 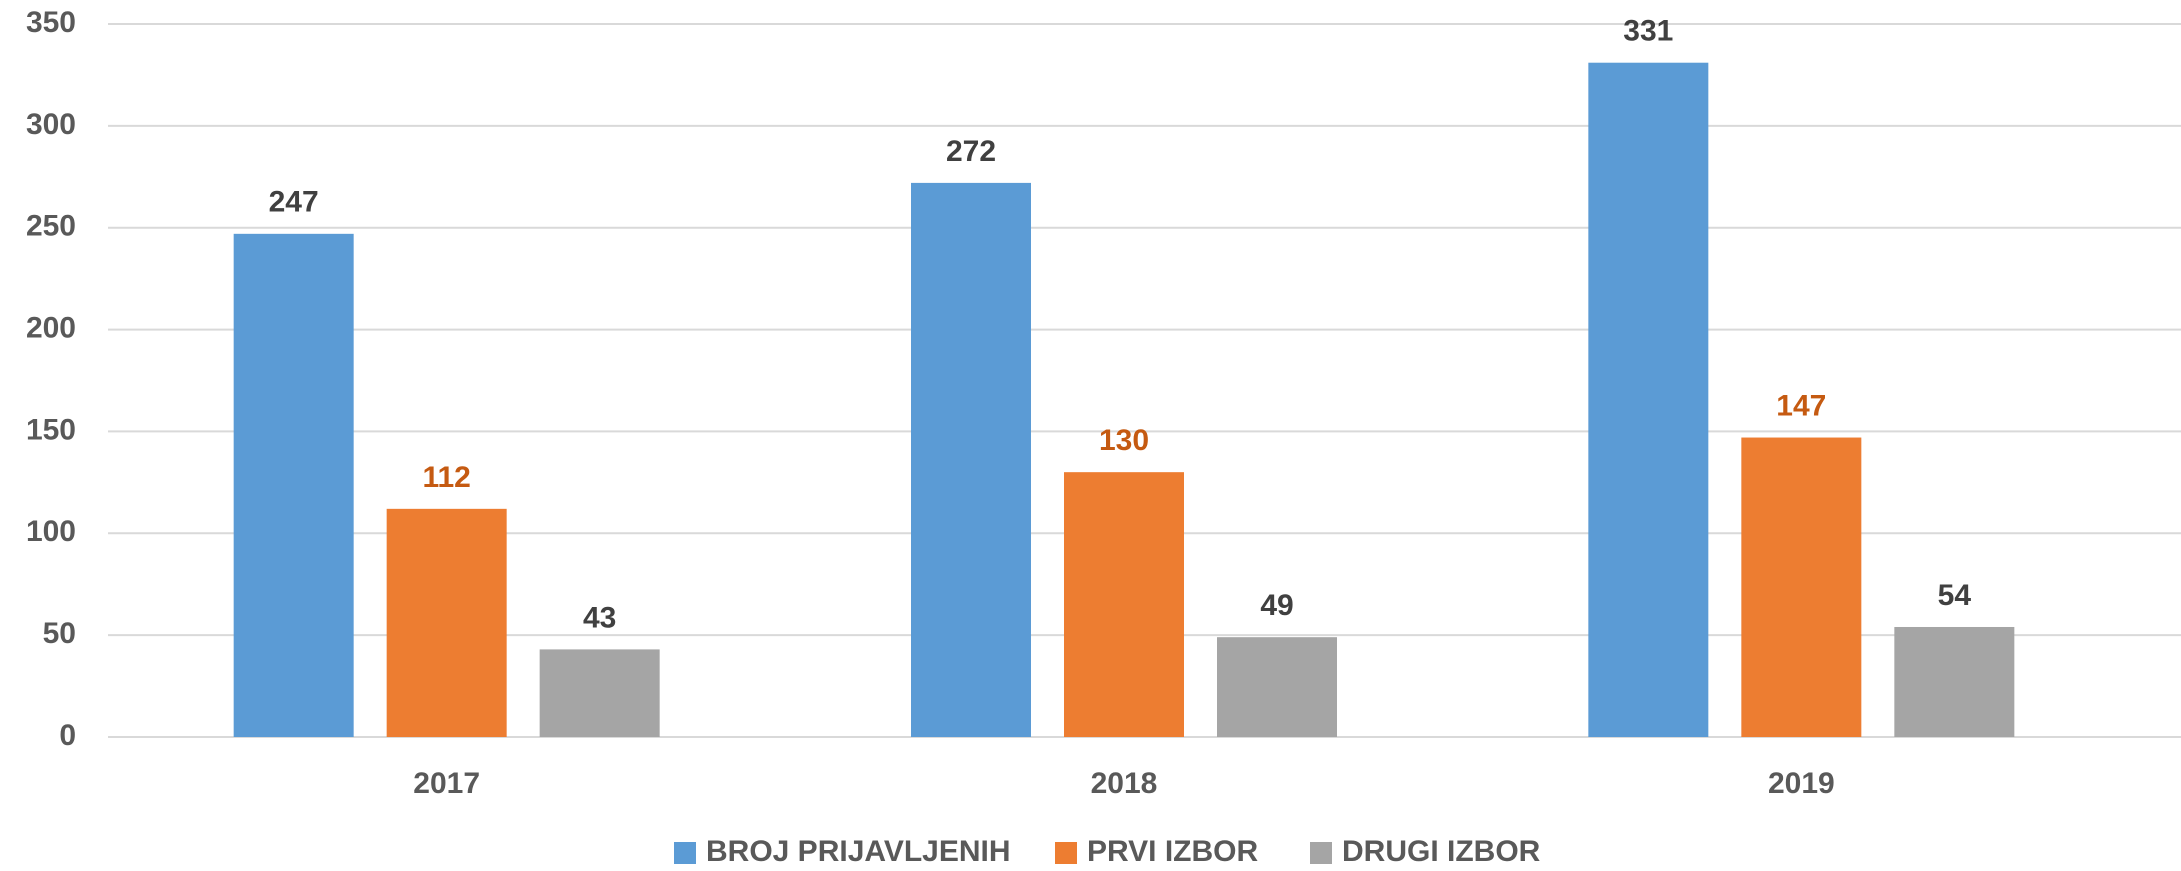 I want to click on data-label: 49, so click(x=1276, y=605).